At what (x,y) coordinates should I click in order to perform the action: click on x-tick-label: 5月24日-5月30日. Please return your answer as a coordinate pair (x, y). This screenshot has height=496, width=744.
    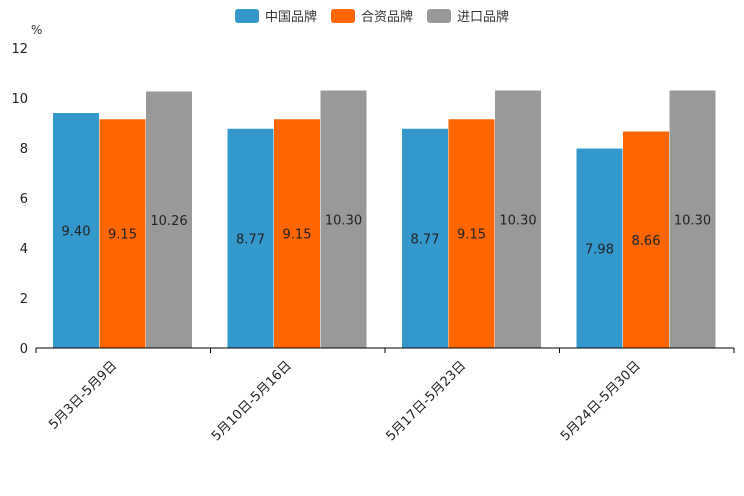
    Looking at the image, I should click on (601, 401).